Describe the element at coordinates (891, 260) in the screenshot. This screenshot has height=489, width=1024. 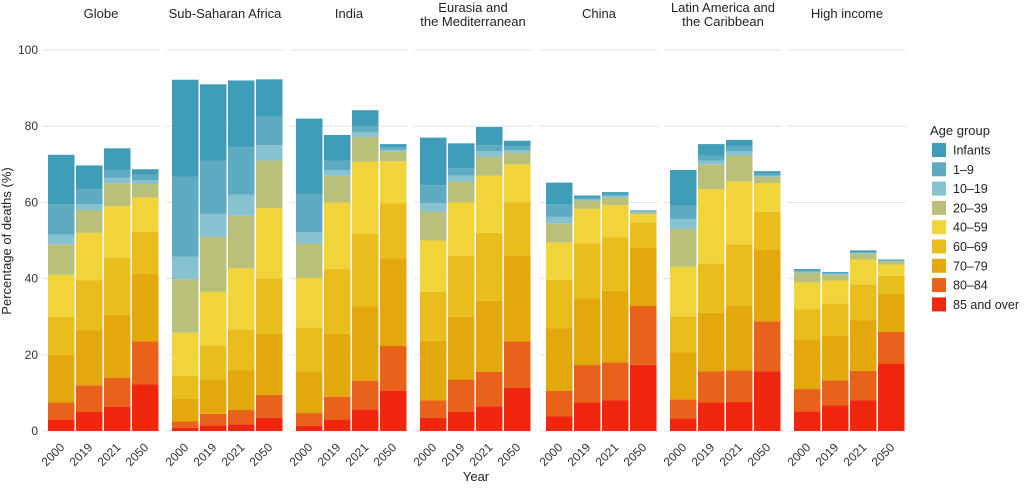
I see `bar-segment-high-income-2050-infants` at that location.